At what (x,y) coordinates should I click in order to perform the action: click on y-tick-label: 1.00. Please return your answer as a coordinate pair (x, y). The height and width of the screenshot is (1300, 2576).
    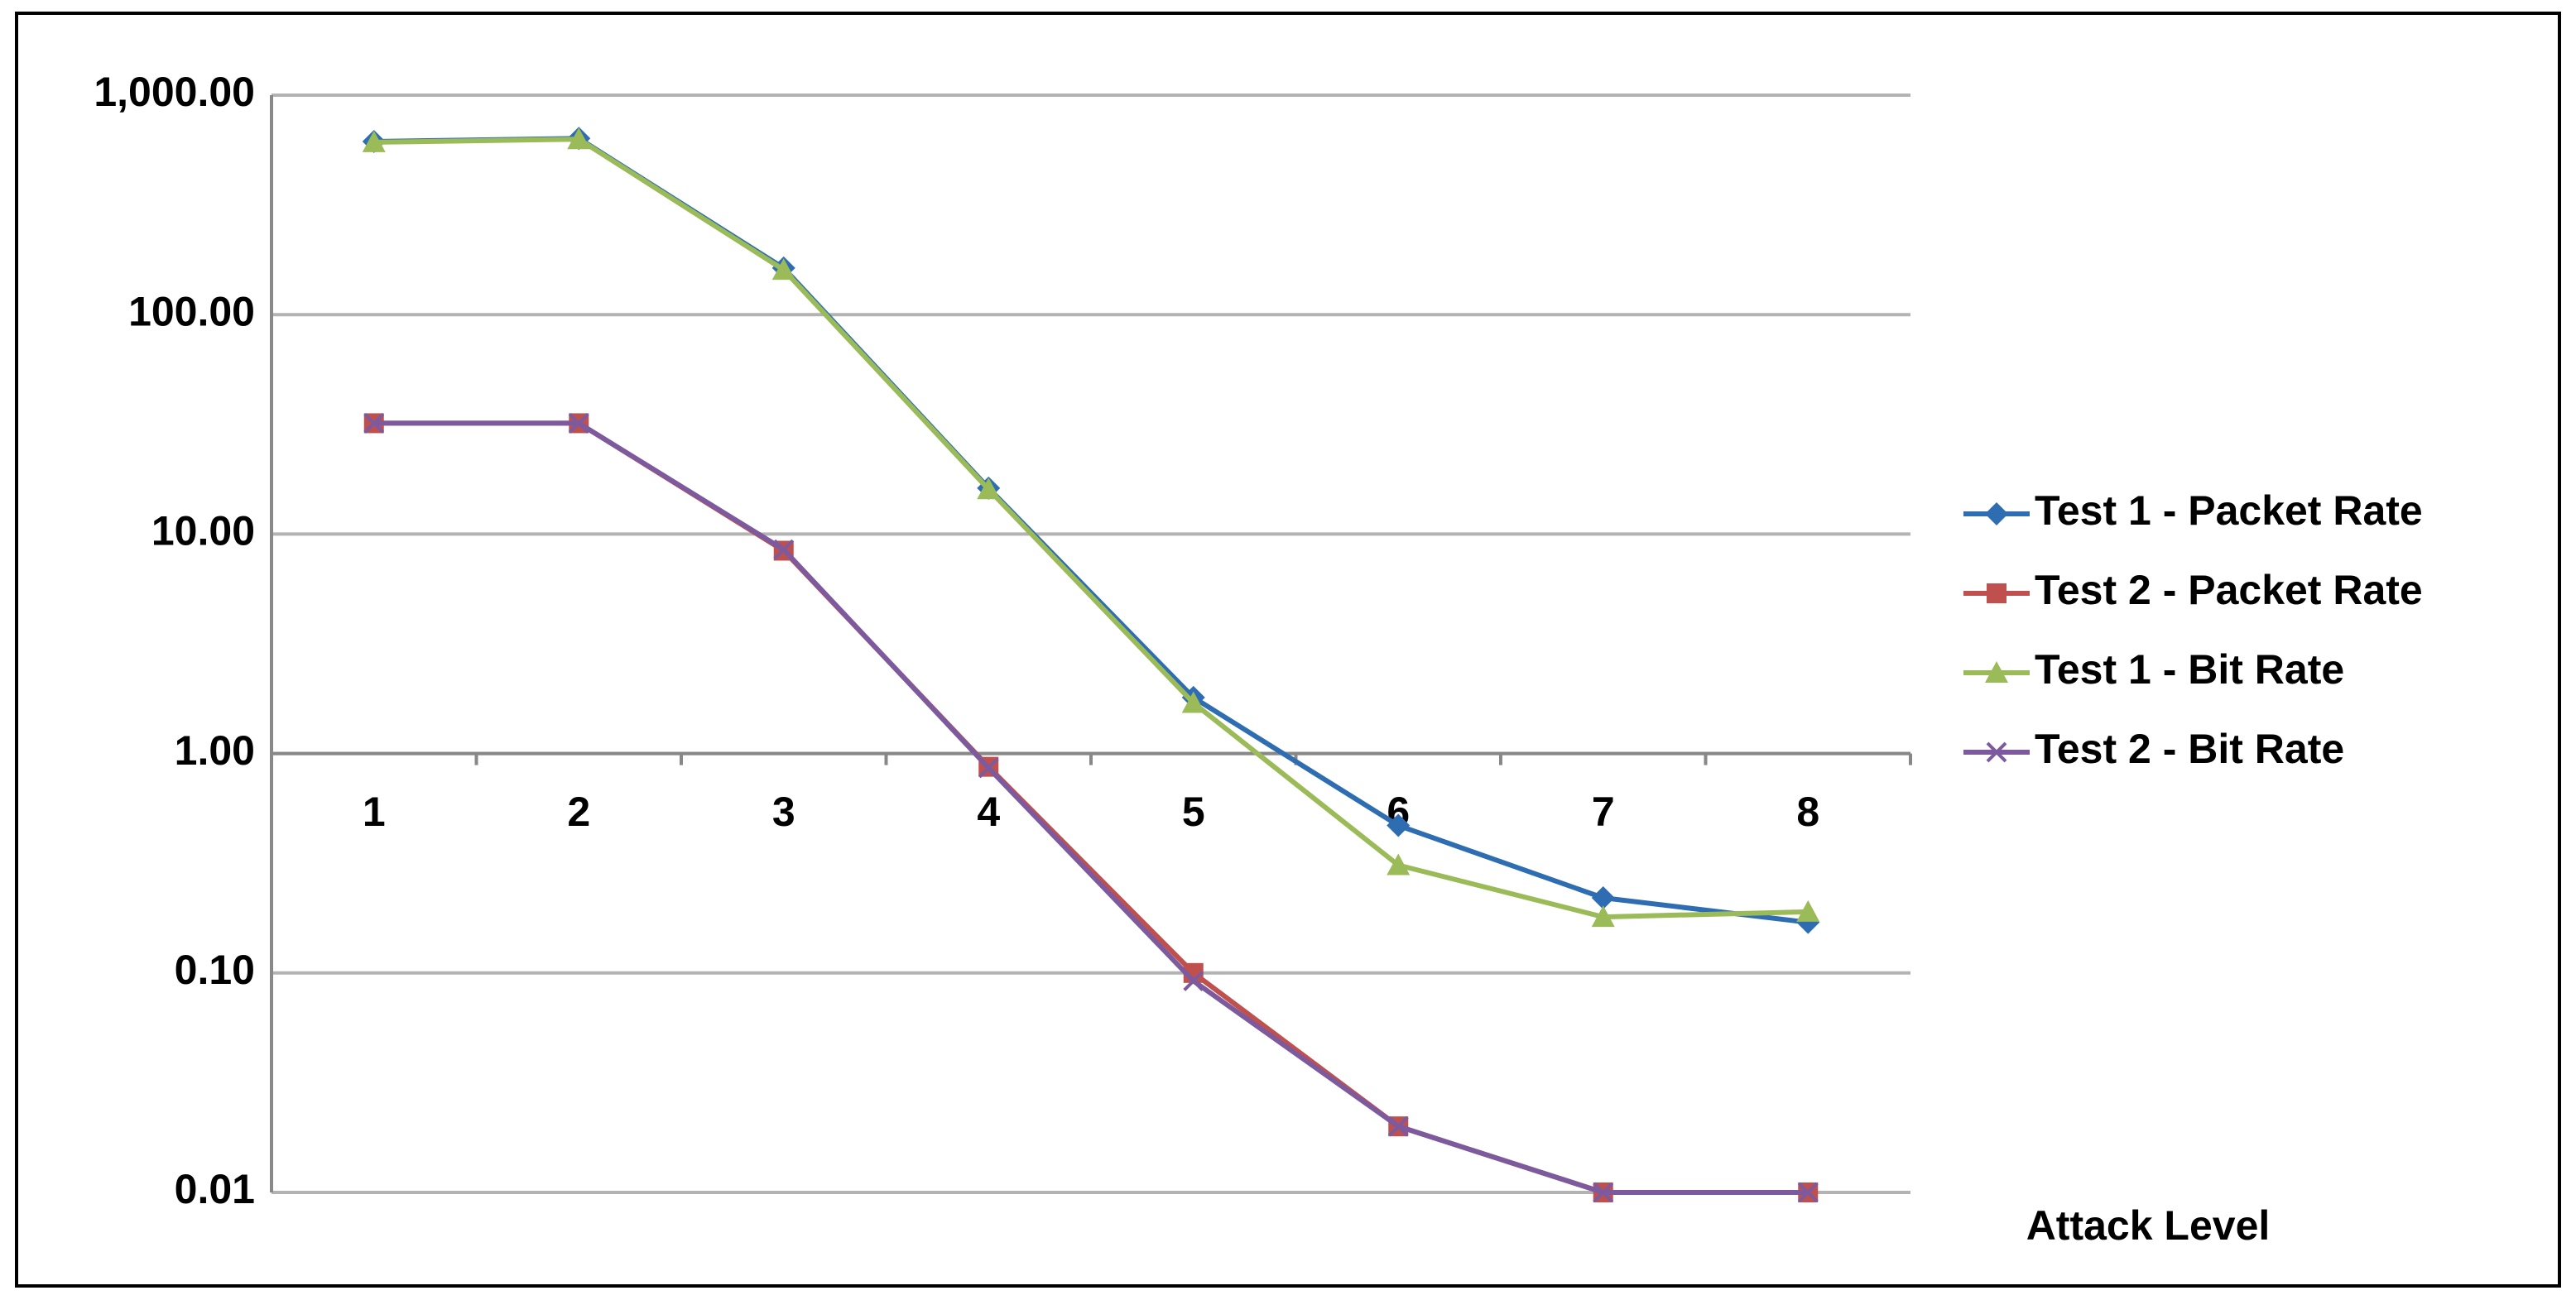
    Looking at the image, I should click on (215, 750).